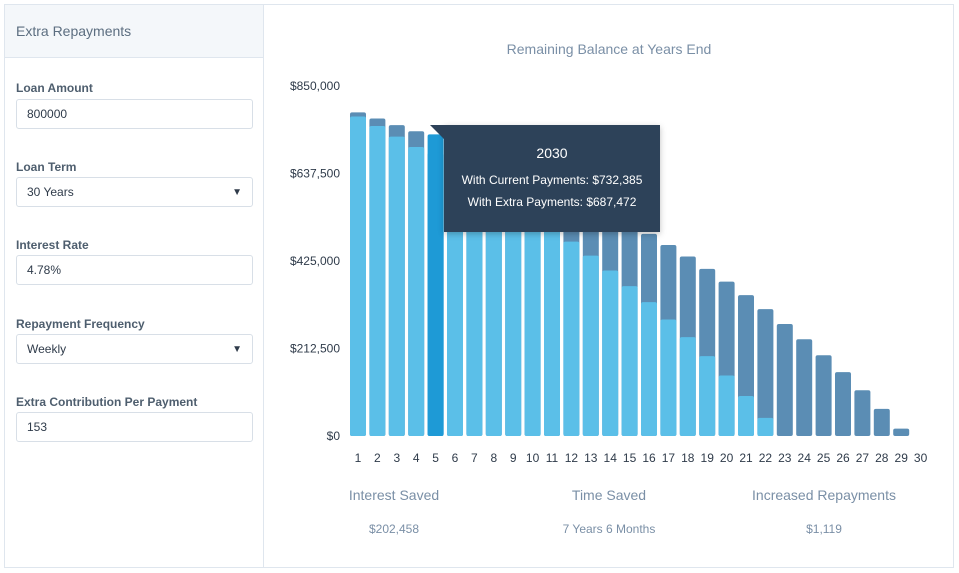  What do you see at coordinates (315, 349) in the screenshot?
I see `y-tick-label: $212,500` at bounding box center [315, 349].